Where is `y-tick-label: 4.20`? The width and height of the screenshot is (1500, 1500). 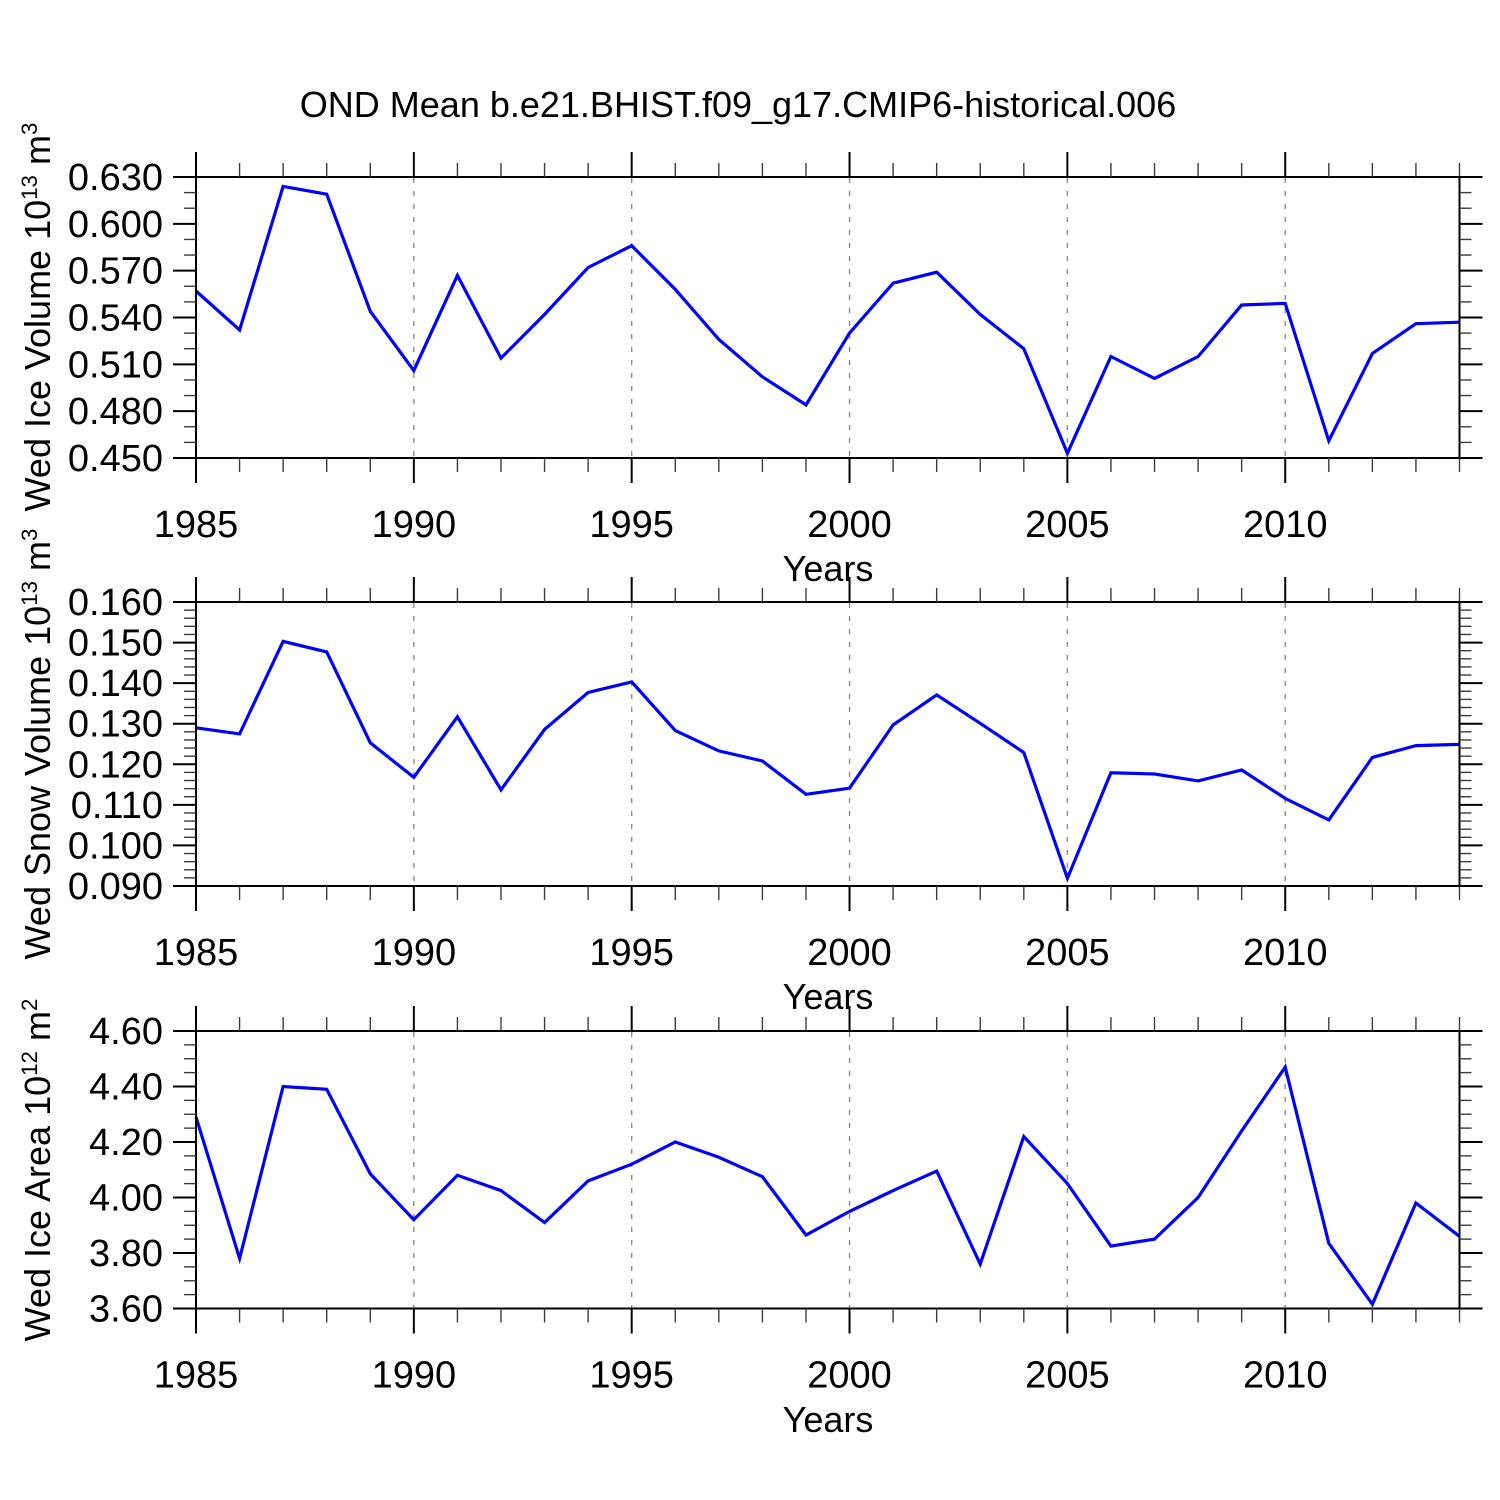 y-tick-label: 4.20 is located at coordinates (126, 1143).